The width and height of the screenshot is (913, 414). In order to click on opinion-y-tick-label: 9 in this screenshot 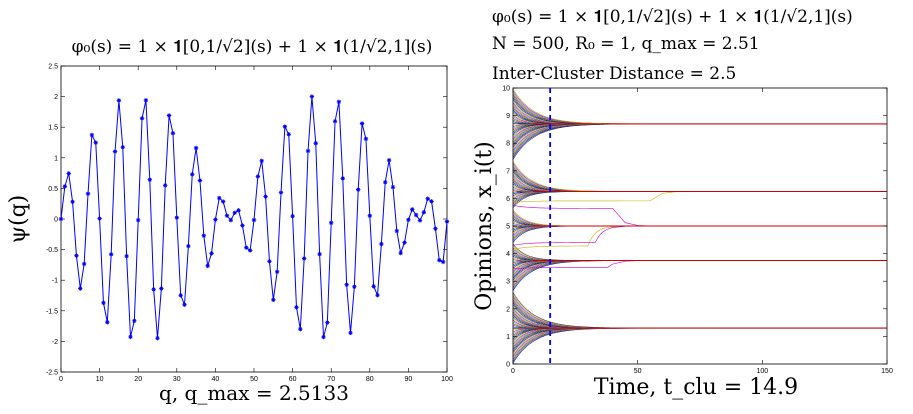, I will do `click(508, 116)`.